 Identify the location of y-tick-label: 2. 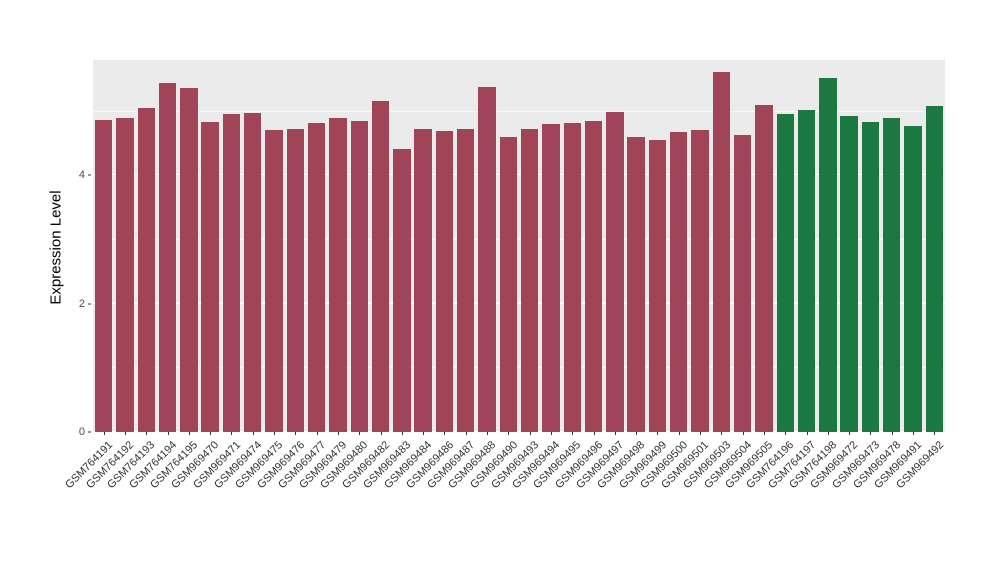
(81, 303).